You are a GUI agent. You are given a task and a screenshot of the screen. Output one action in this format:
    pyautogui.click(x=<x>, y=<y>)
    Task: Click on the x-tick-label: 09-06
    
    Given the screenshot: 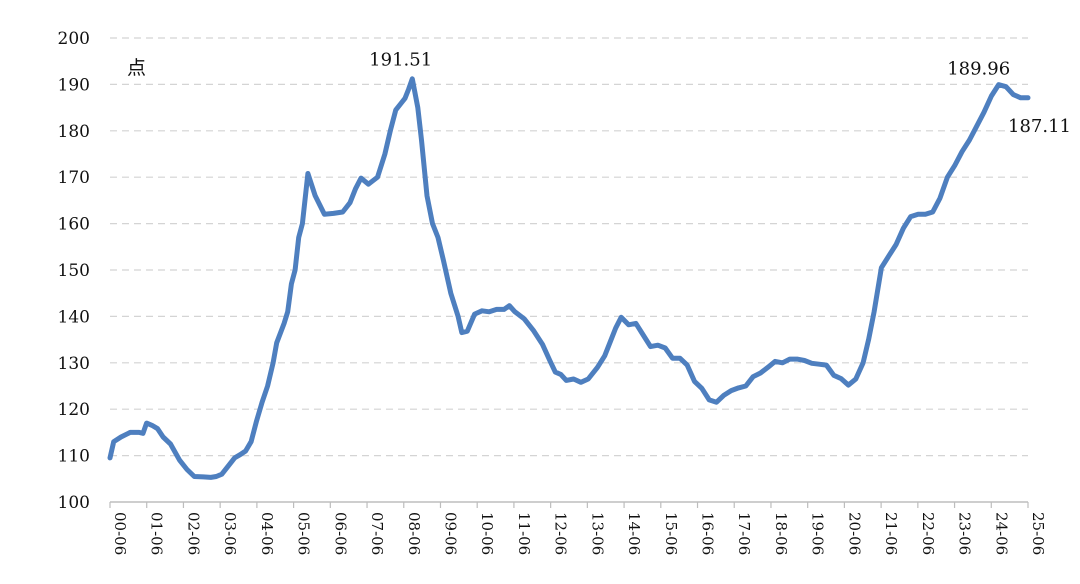 What is the action you would take?
    pyautogui.click(x=450, y=533)
    